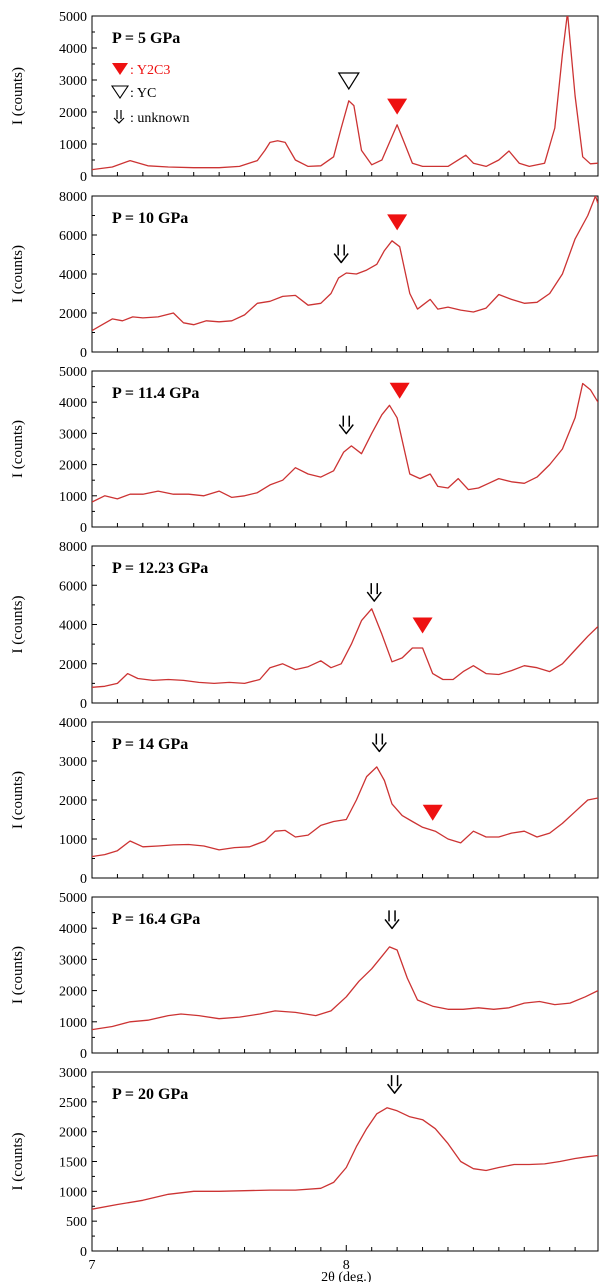 The image size is (600, 1282). I want to click on series-line-p-12-23-gpa, so click(345, 648).